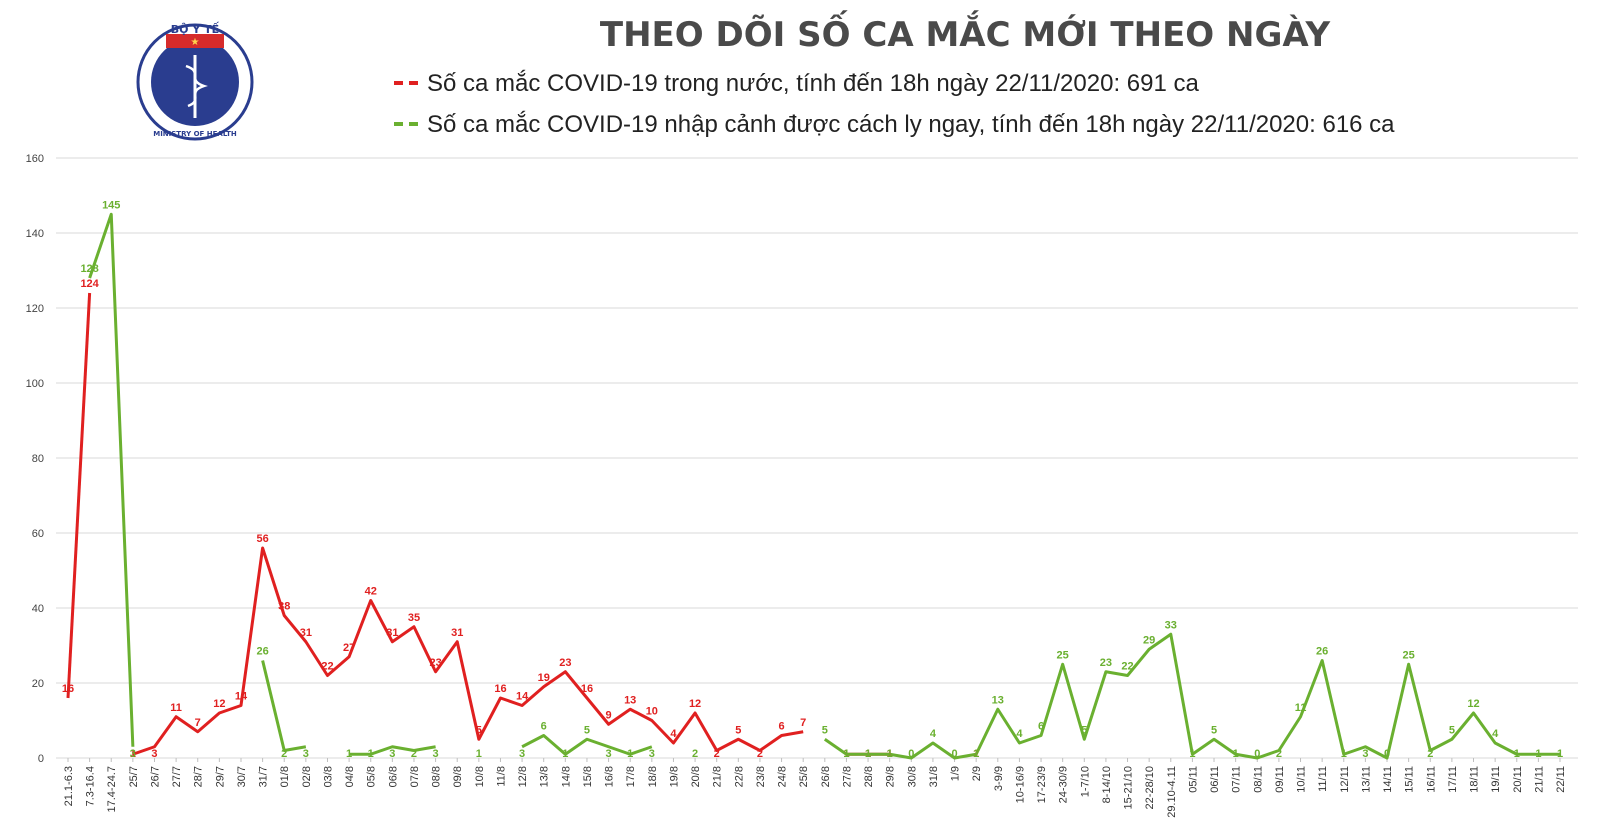  Describe the element at coordinates (371, 592) in the screenshot. I see `series-0-data-label: 42` at that location.